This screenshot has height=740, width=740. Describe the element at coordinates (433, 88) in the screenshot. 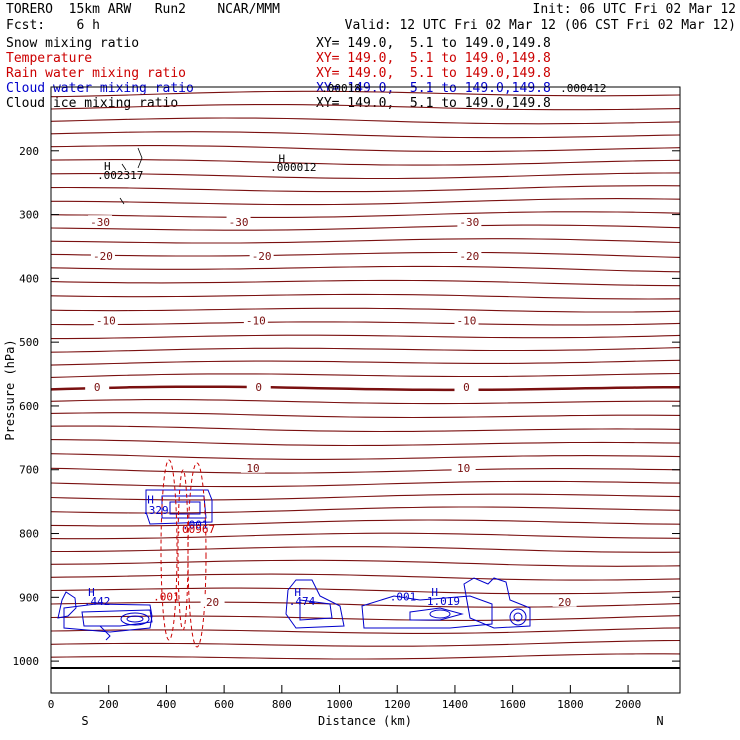

I see `legend-cloud-water-xy: XY= 149.0, 5.1 to 149.0,149.8` at that location.